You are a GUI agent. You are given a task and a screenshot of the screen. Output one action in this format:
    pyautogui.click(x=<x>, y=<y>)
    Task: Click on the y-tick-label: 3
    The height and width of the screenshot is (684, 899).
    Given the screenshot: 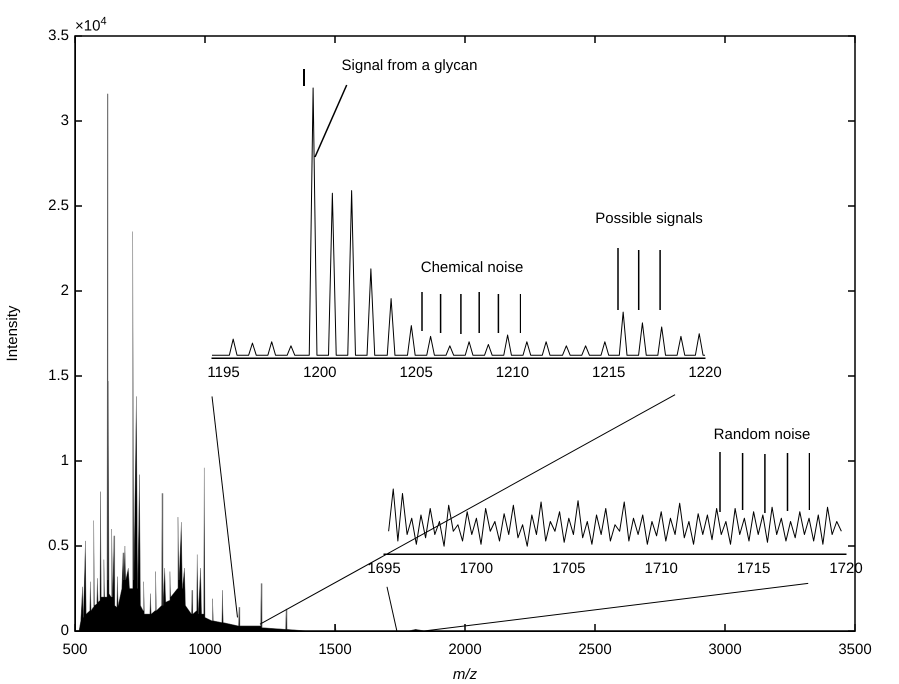 What is the action you would take?
    pyautogui.click(x=64, y=121)
    